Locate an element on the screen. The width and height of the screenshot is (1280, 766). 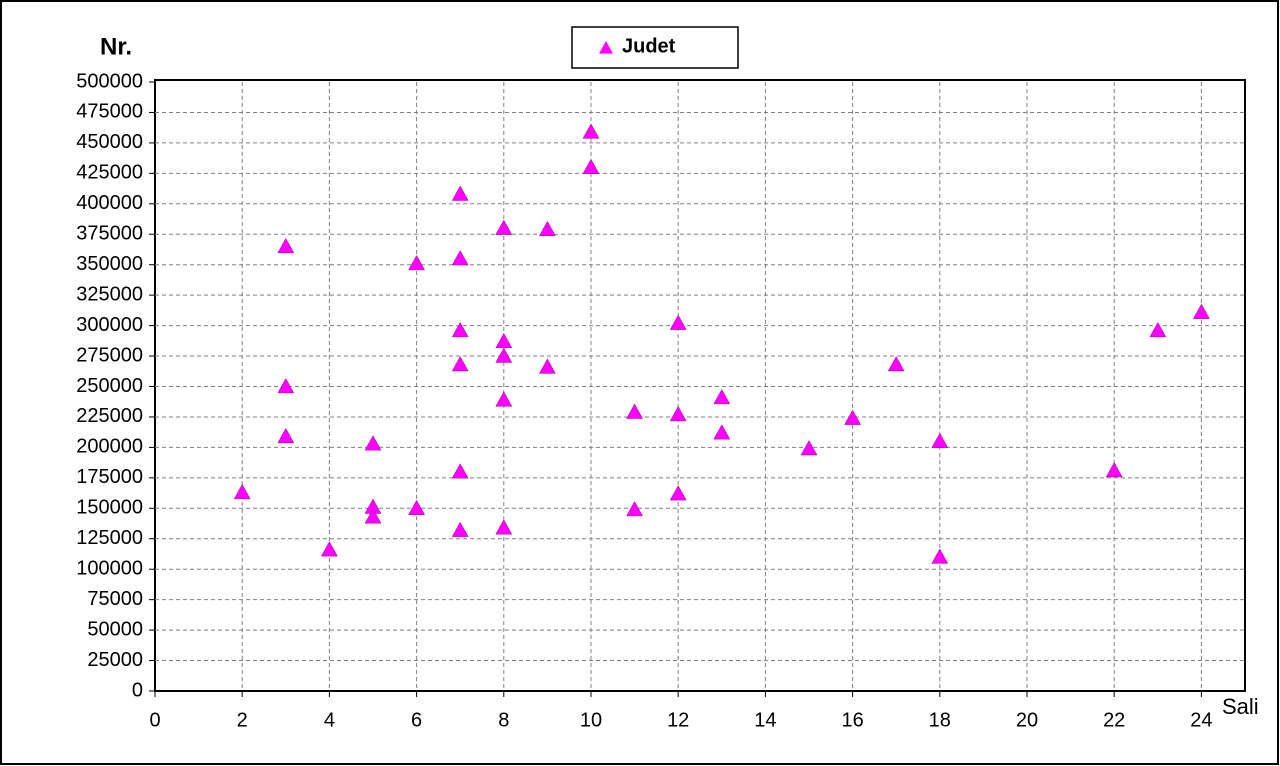
x-tick-label: 0 is located at coordinates (154, 720).